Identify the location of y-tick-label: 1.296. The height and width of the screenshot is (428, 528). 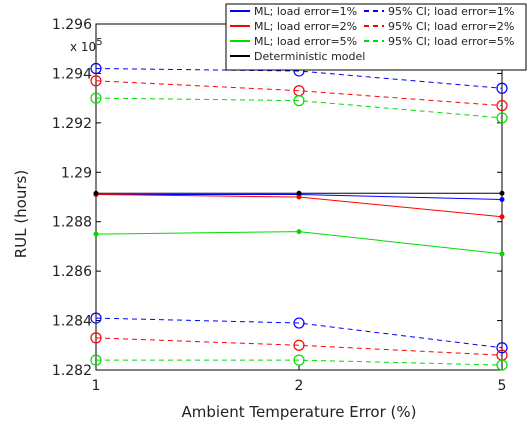
(72, 25).